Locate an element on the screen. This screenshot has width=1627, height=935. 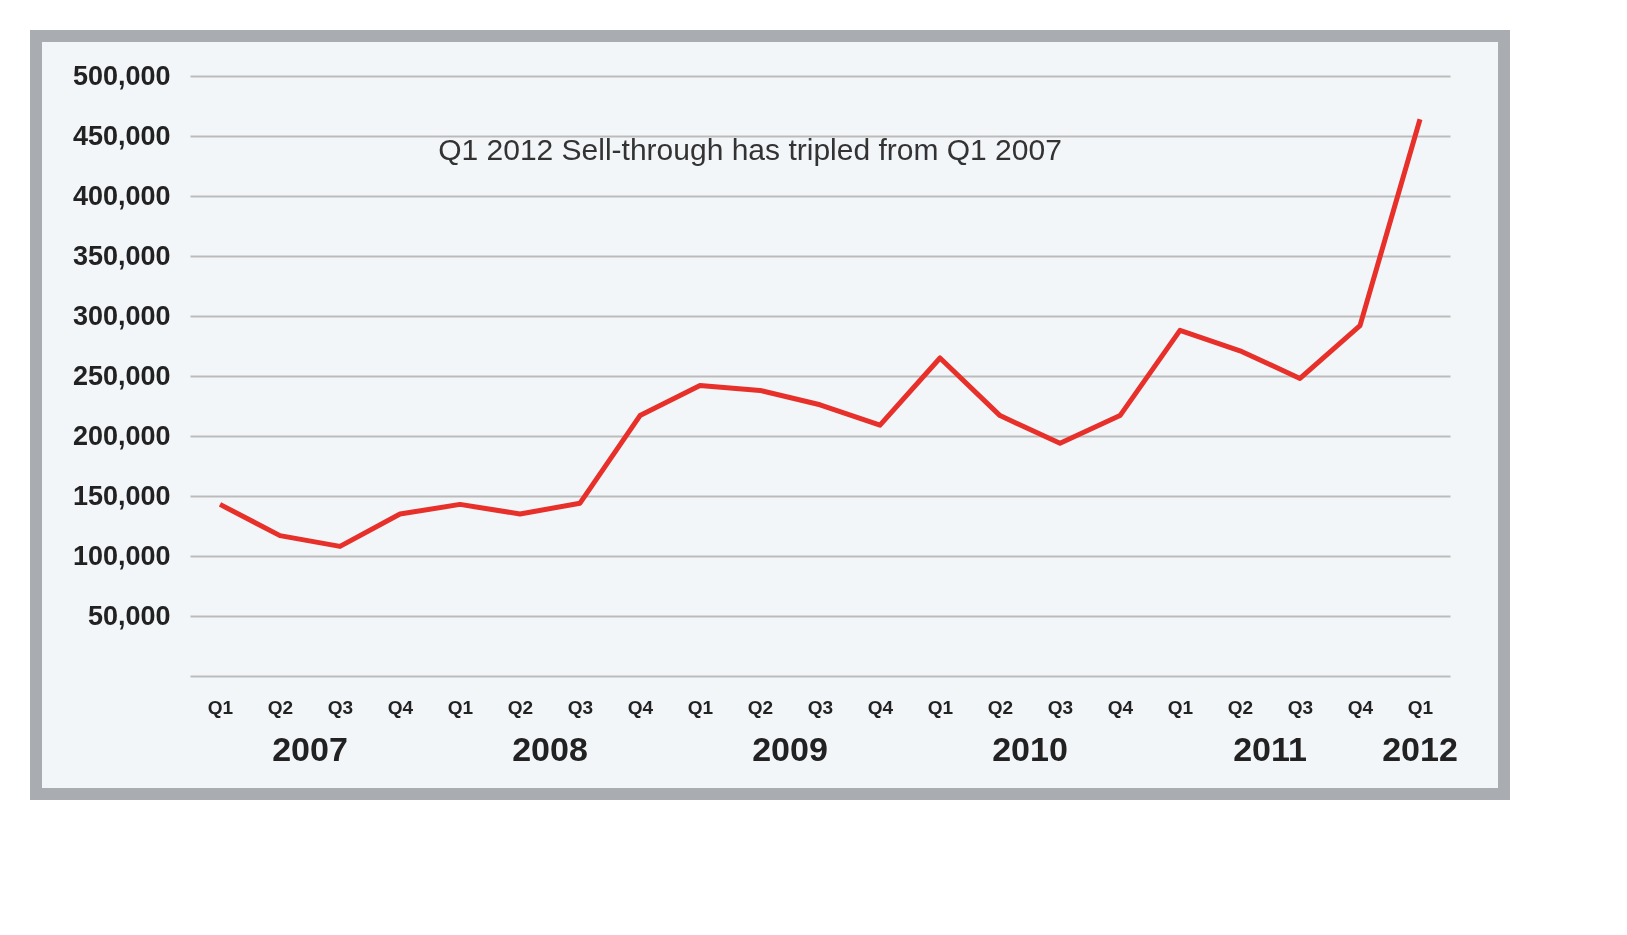
text: 2011 is located at coordinates (1270, 749).